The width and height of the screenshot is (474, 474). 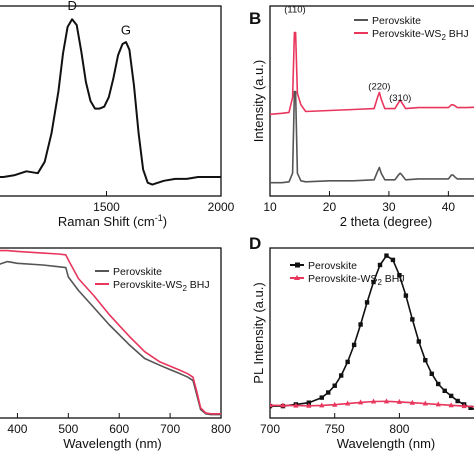 What do you see at coordinates (335, 429) in the screenshot?
I see `x-tick-label: 750` at bounding box center [335, 429].